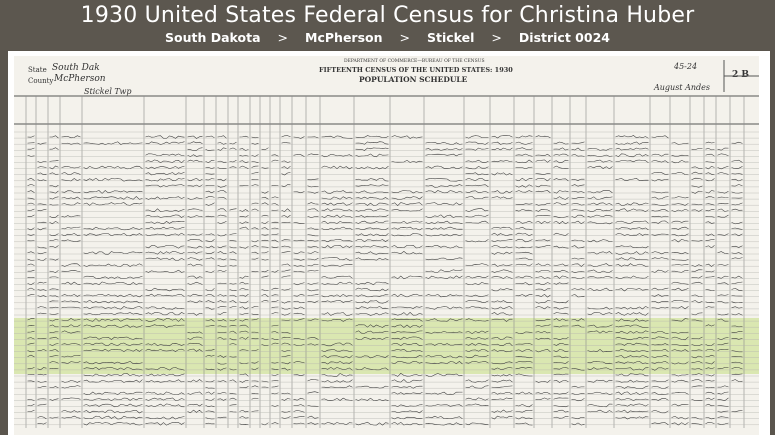 This screenshot has height=435, width=775. I want to click on county-label: County, so click(41, 81).